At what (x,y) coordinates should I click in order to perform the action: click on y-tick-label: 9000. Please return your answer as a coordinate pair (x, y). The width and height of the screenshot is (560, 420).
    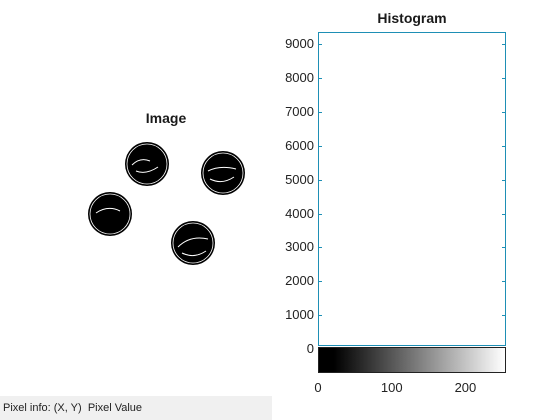
    Looking at the image, I should click on (299, 43).